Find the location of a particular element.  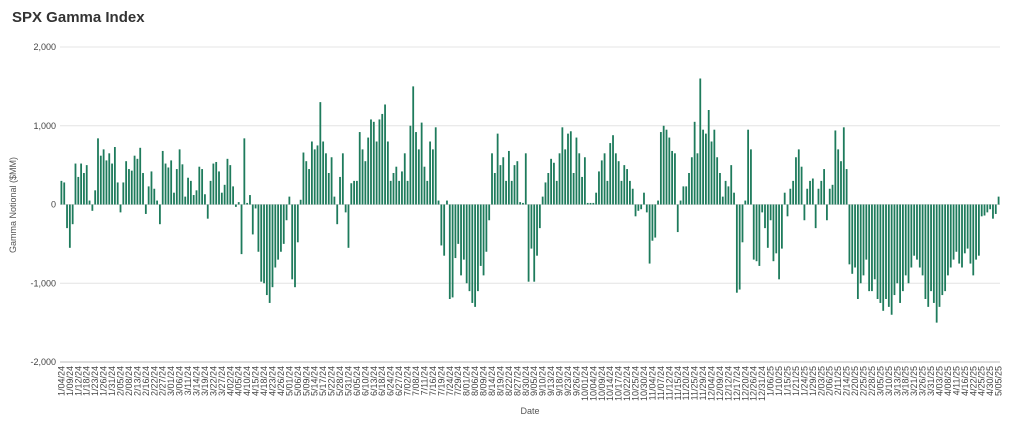

x-tick-label: 1/23/24 is located at coordinates (95, 381).